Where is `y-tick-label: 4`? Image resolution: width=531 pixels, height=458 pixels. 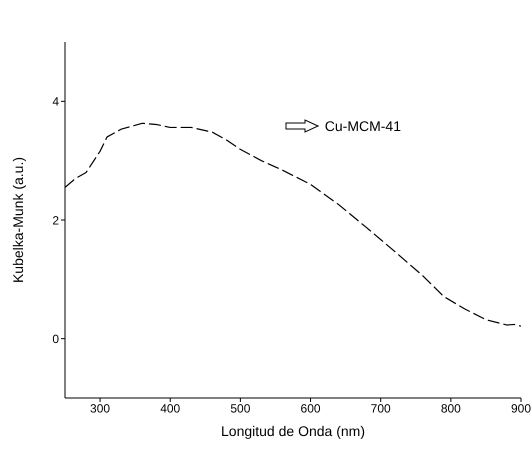 y-tick-label: 4 is located at coordinates (56, 101).